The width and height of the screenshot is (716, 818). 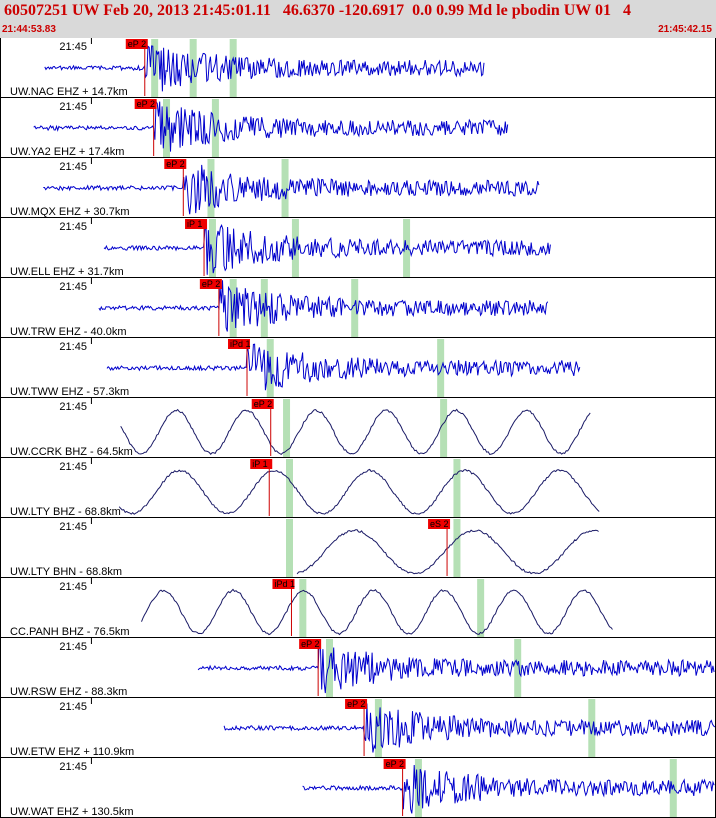 I want to click on station-label: UW.LTY BHZ - 68.8km, so click(x=65, y=512).